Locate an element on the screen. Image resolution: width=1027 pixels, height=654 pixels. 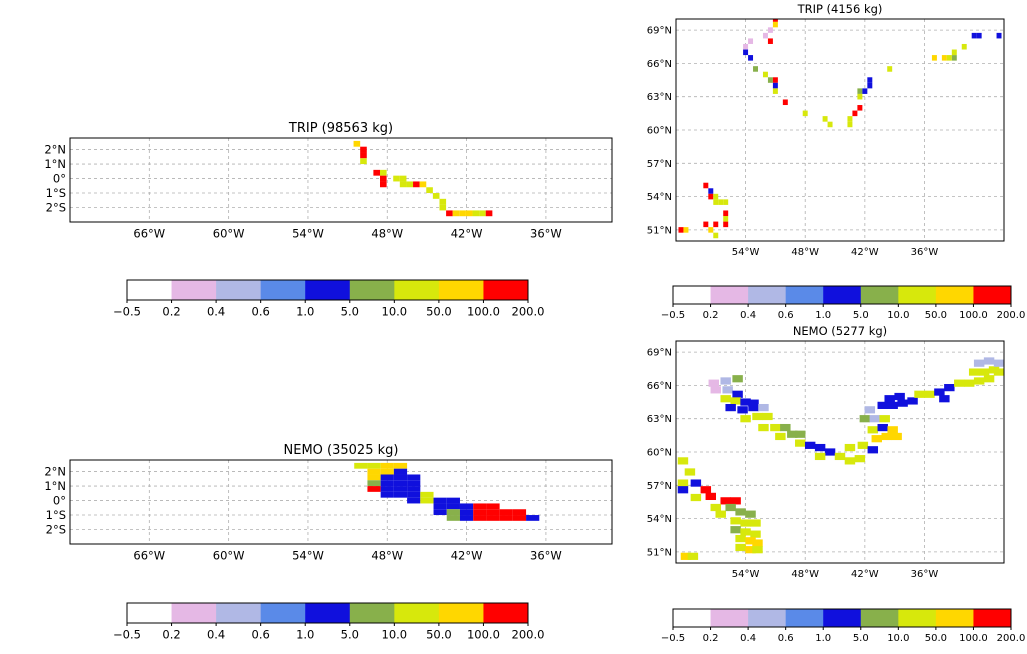
colorbar: −0.5 0.2 0.4 0.6 1.0 5.0 10.0 50.0 100.0 200.0 is located at coordinates (843, 303).